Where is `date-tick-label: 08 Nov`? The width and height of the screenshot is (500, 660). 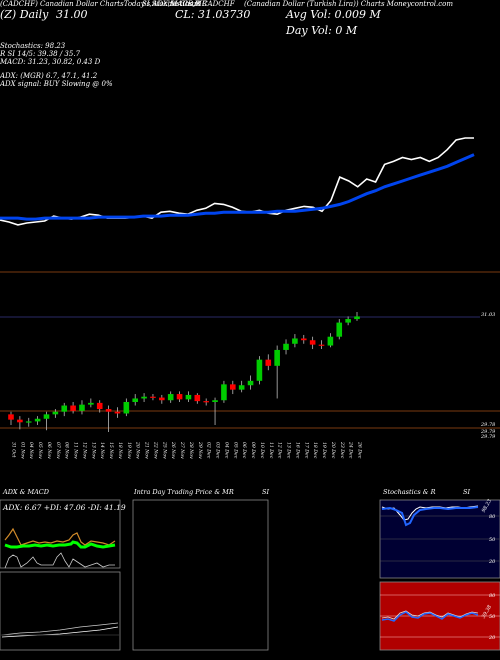 date-tick-label: 08 Nov is located at coordinates (67, 450).